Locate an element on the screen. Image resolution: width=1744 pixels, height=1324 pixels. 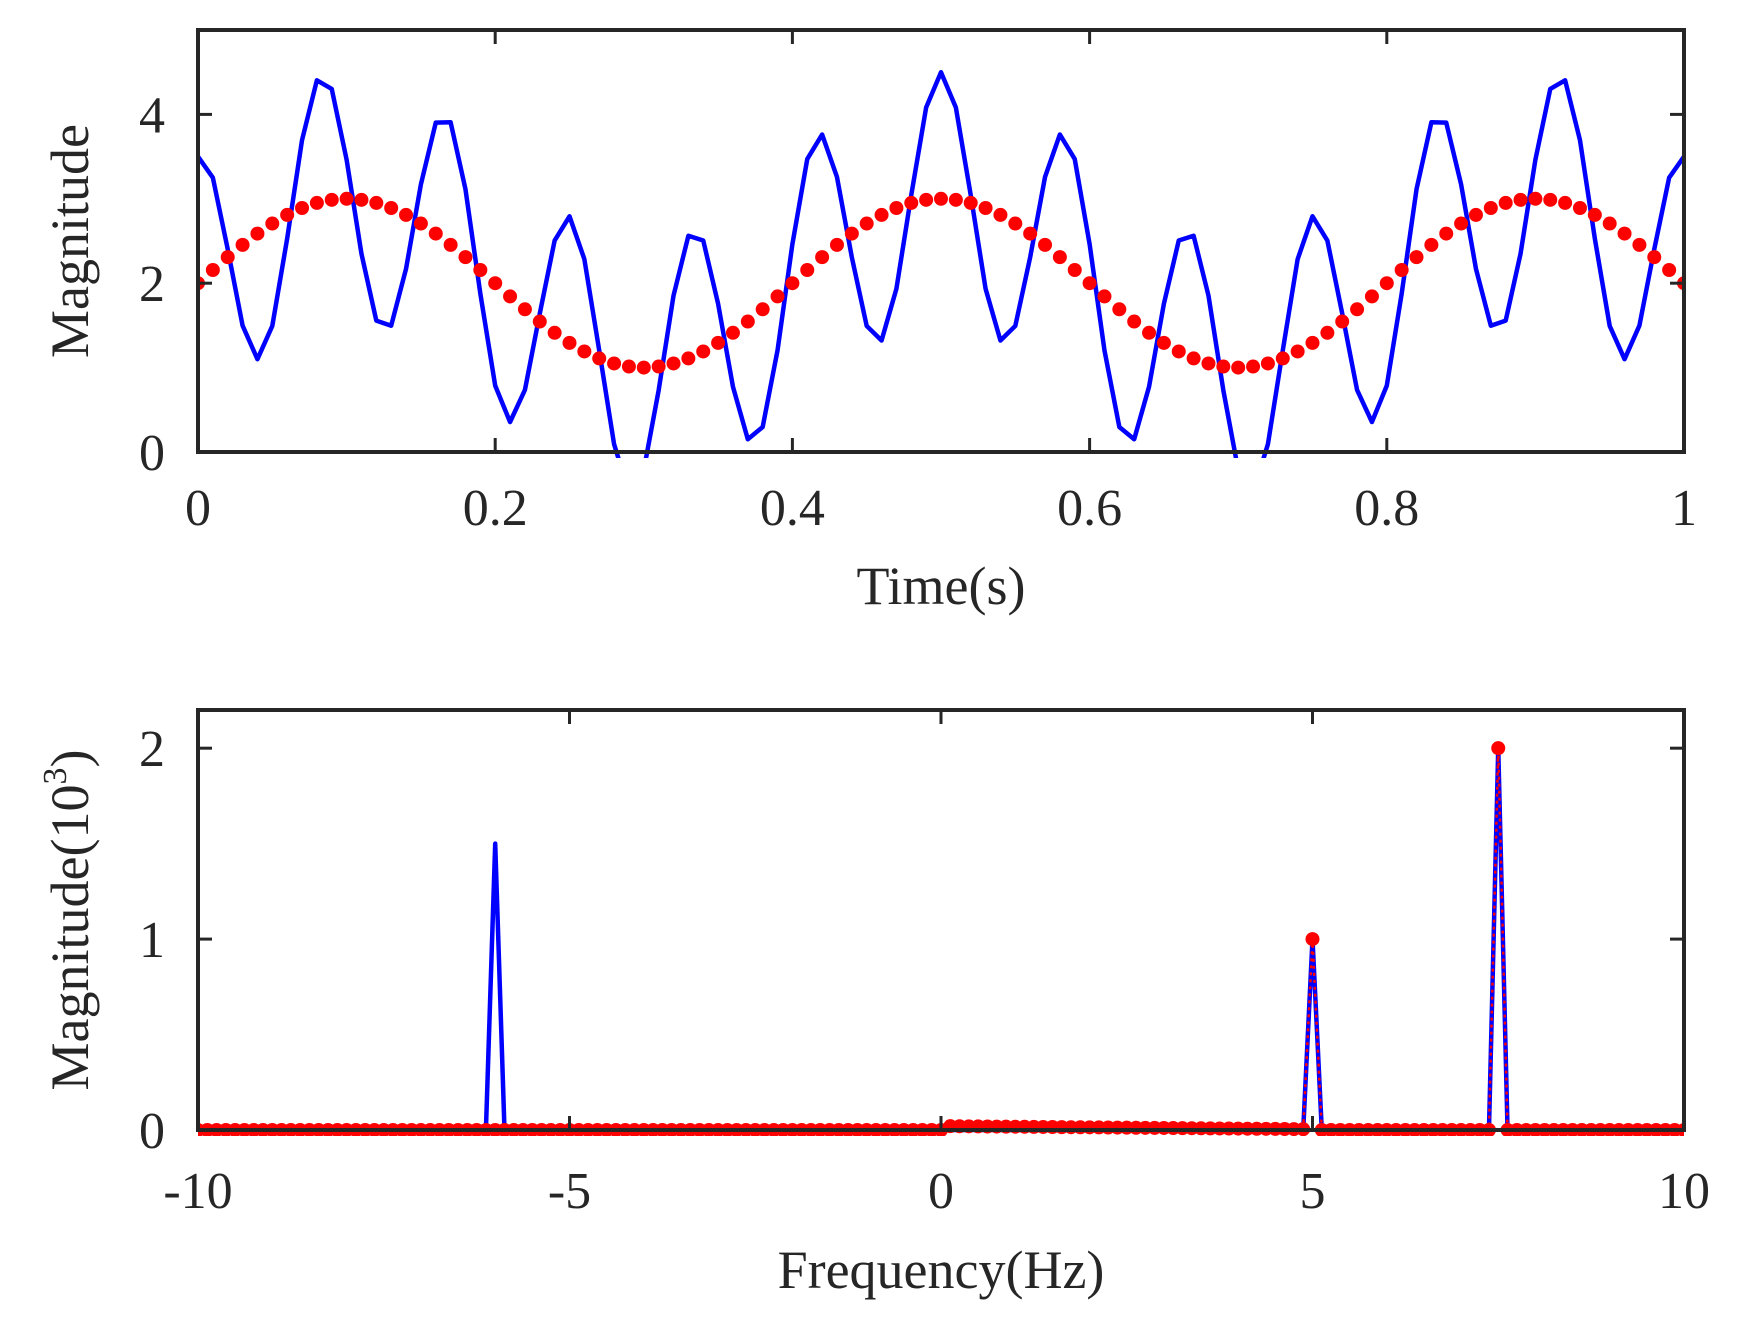
y-axis-label: Magnitude(103) is located at coordinates (68, 920).